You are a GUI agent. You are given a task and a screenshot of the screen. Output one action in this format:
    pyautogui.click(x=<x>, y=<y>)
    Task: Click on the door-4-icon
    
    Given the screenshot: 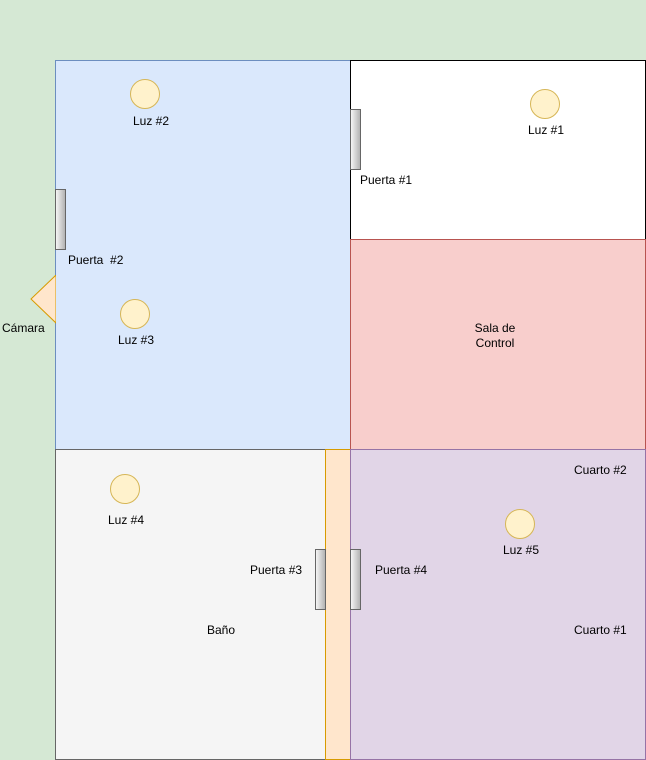 What is the action you would take?
    pyautogui.click(x=355, y=579)
    